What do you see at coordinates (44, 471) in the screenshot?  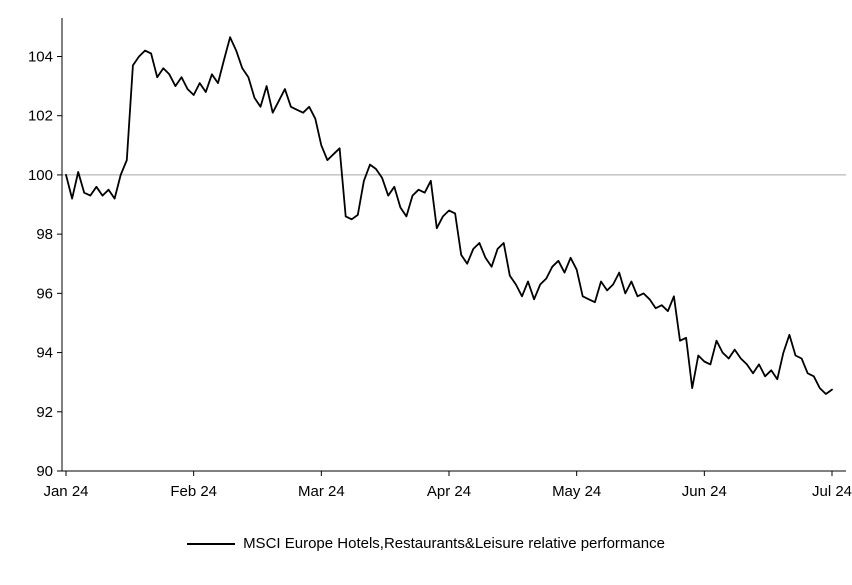 I see `y-tick-label: 90` at bounding box center [44, 471].